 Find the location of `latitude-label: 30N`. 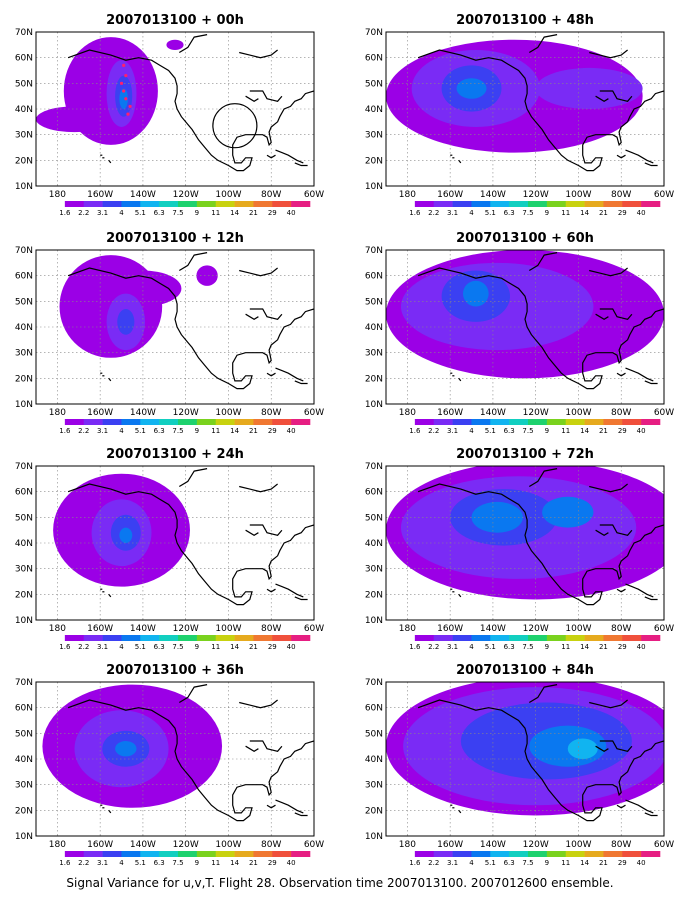

latitude-label: 30N is located at coordinates (24, 570).